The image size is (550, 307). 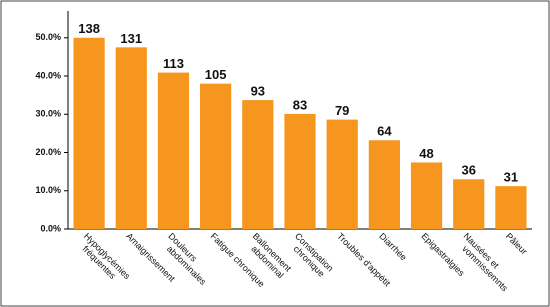 I want to click on y-tick-label: 10.0%, so click(x=48, y=190).